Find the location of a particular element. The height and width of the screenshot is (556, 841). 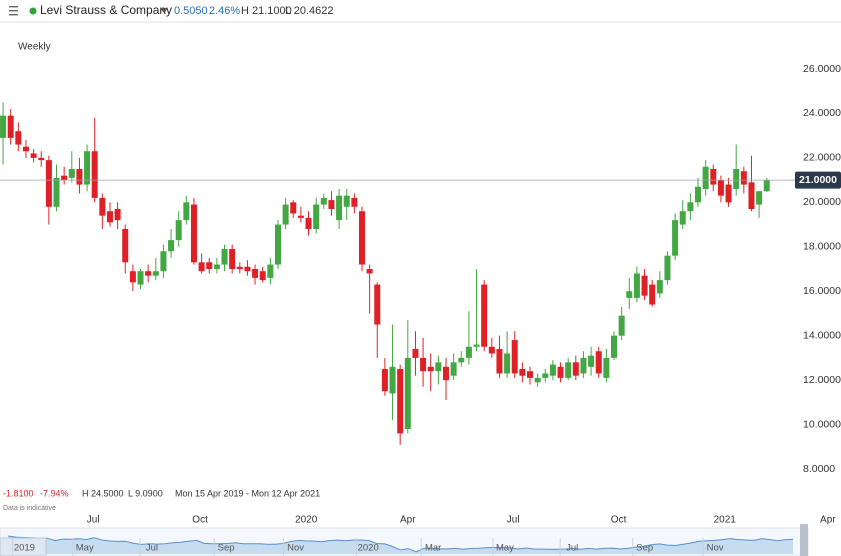

y-tick-label: 22.0000 is located at coordinates (822, 158).